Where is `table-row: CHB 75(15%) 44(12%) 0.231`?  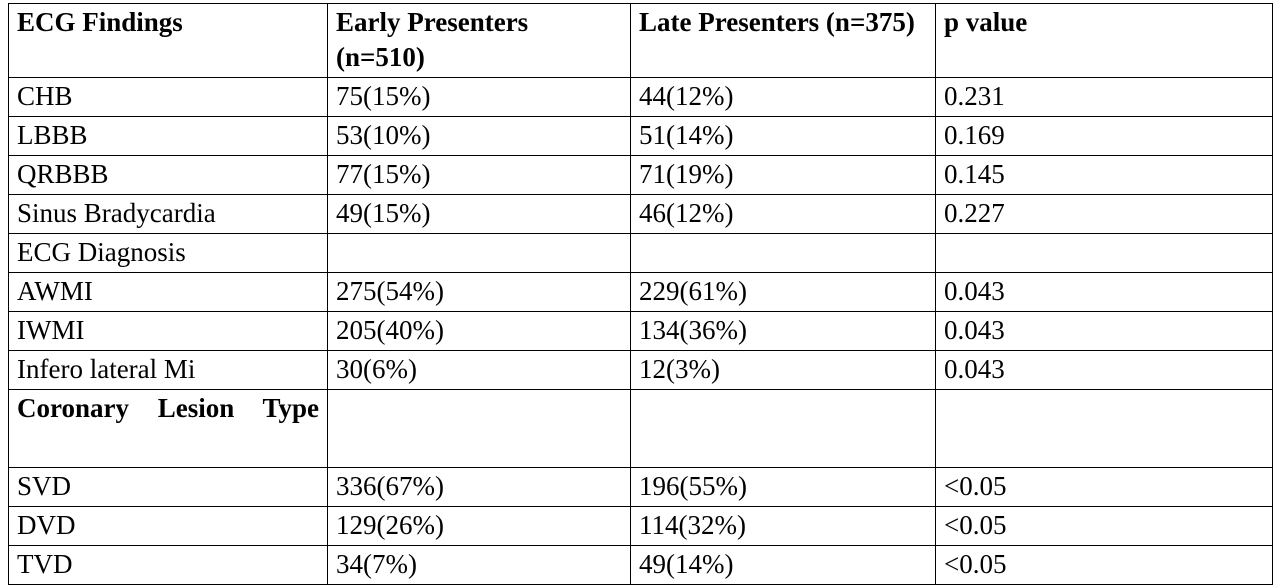
table-row: CHB 75(15%) 44(12%) 0.231 is located at coordinates (640, 97).